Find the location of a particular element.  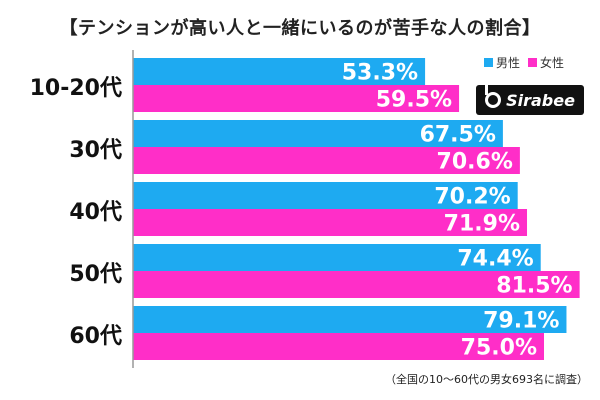

legend-item-female: 女性 is located at coordinates (546, 62).